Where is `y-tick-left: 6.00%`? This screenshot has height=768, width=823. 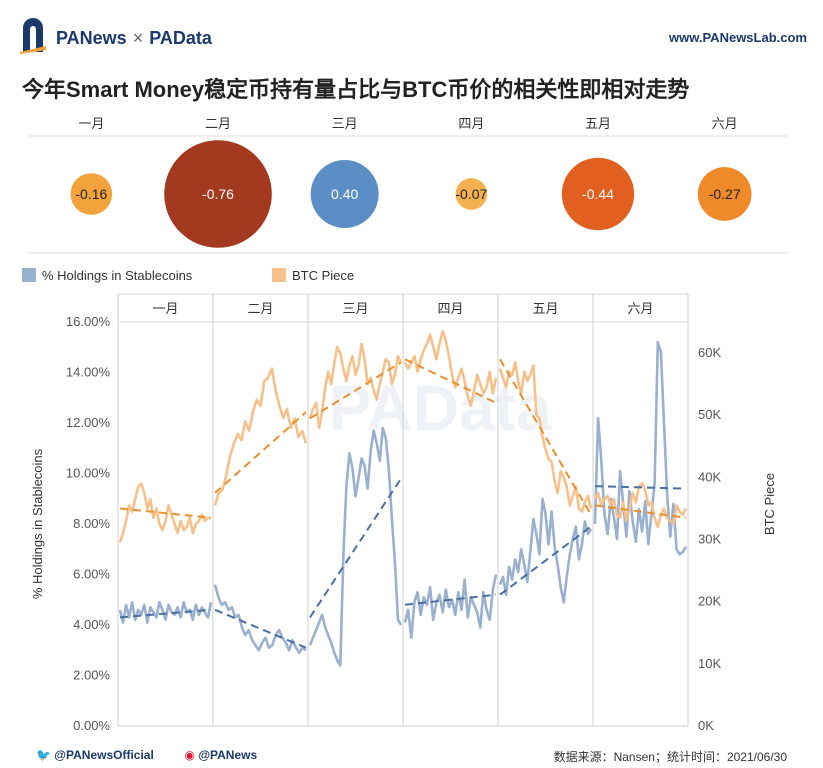
y-tick-left: 6.00% is located at coordinates (91, 574).